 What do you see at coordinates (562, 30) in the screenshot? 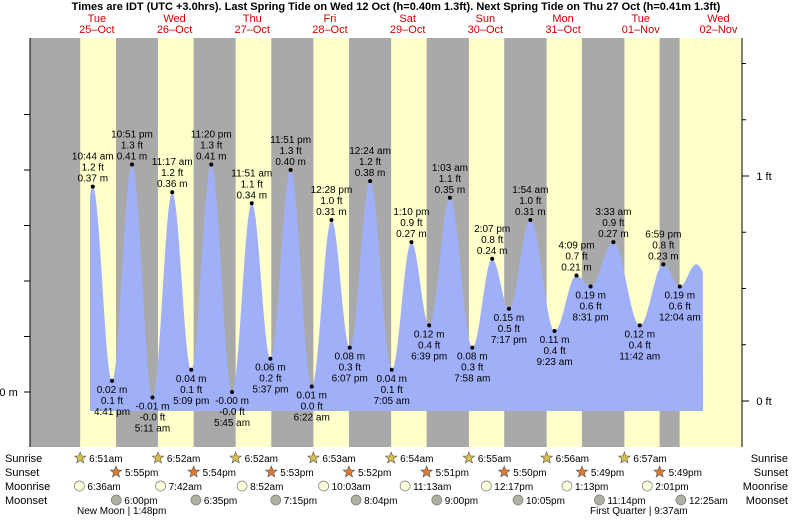
I see `day-date: 31–Oct` at bounding box center [562, 30].